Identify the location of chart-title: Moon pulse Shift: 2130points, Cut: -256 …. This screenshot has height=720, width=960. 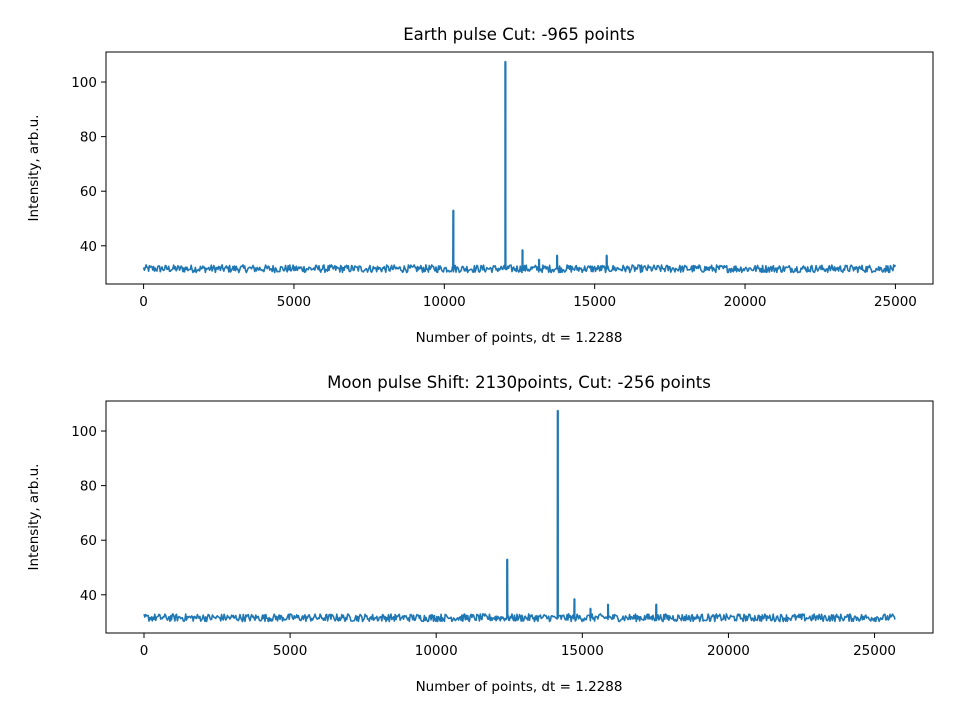
(519, 382).